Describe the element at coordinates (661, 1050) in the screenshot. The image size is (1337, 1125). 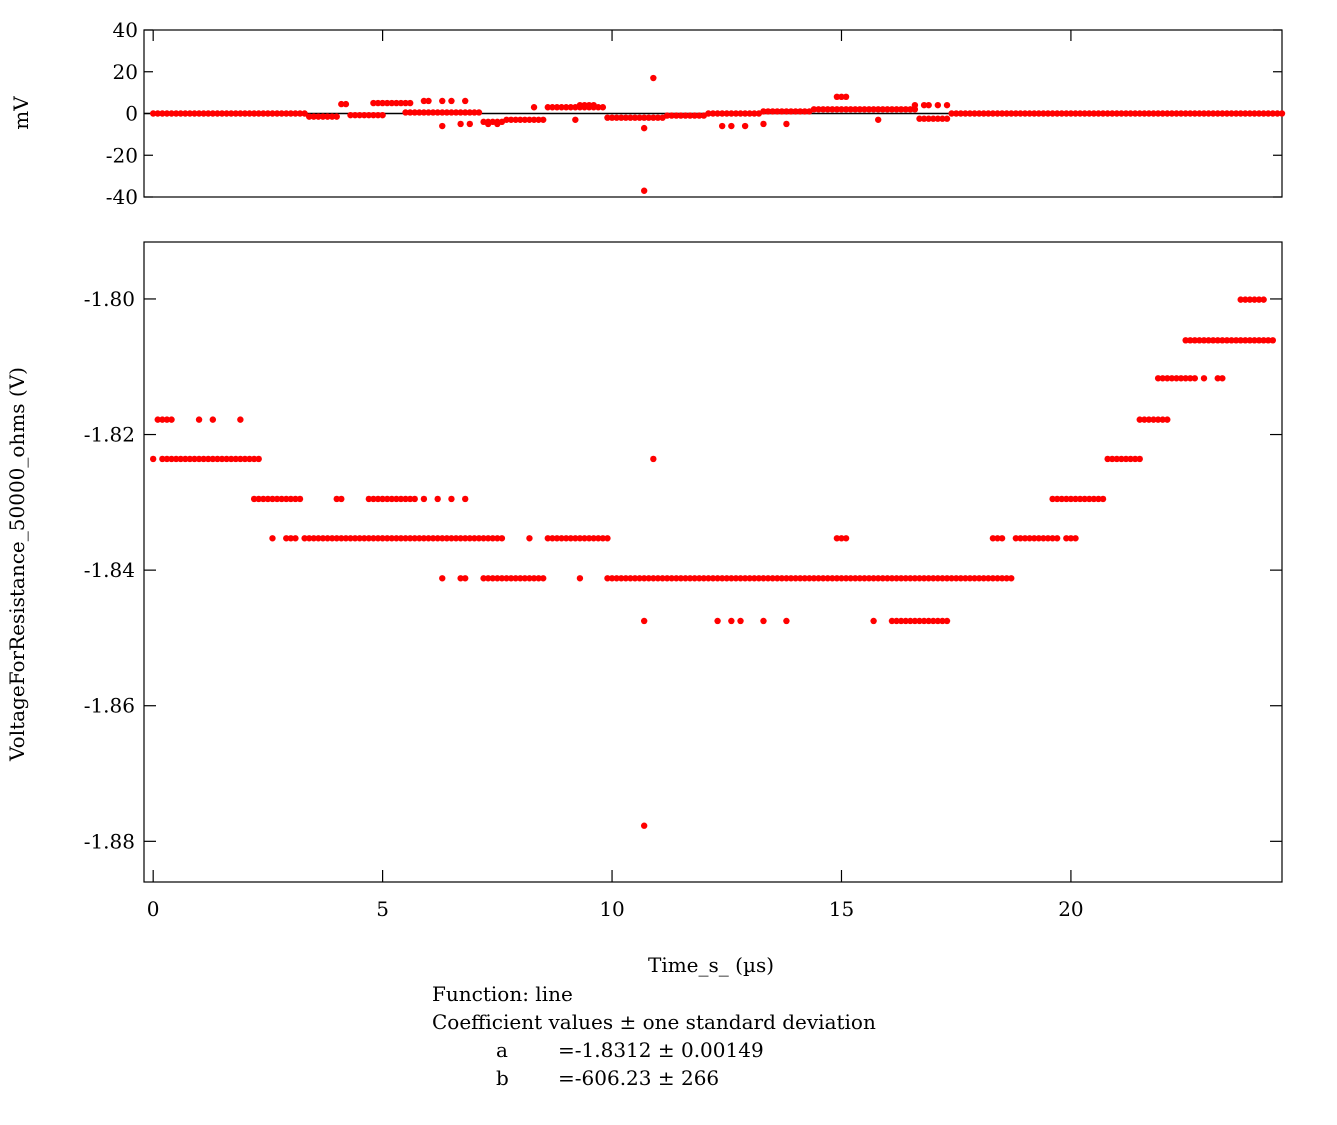
I see `fit-a-value: =-1.8312 ± 0.00149` at that location.